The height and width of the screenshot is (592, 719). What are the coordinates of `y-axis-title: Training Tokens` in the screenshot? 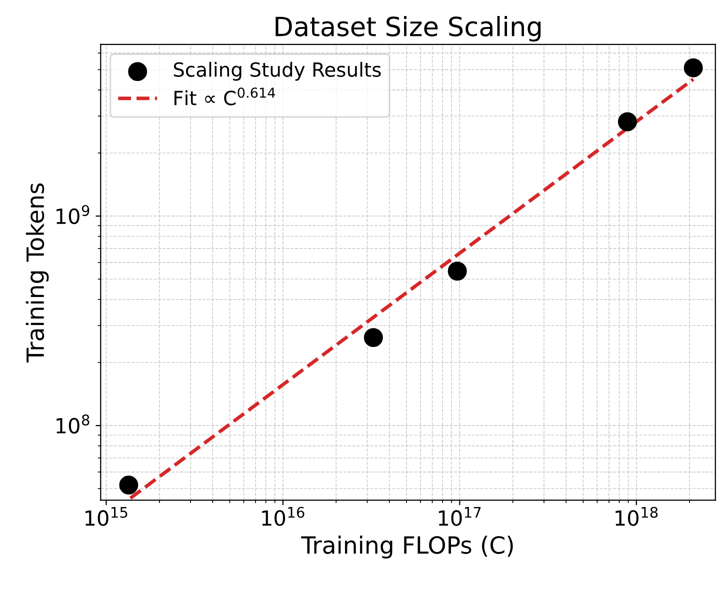 It's located at (37, 272).